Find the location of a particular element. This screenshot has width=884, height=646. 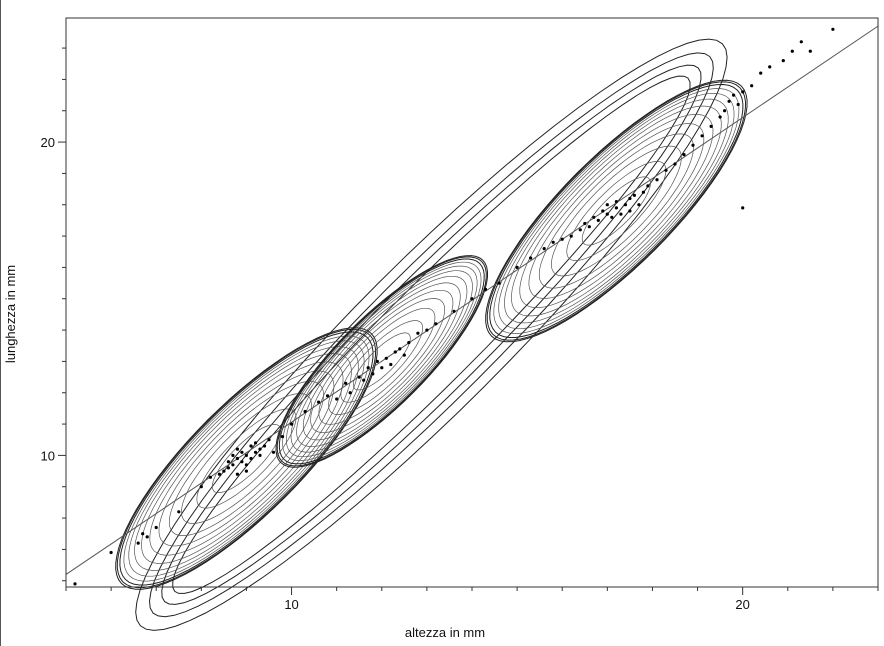

y-tick-label: 20 is located at coordinates (48, 142).